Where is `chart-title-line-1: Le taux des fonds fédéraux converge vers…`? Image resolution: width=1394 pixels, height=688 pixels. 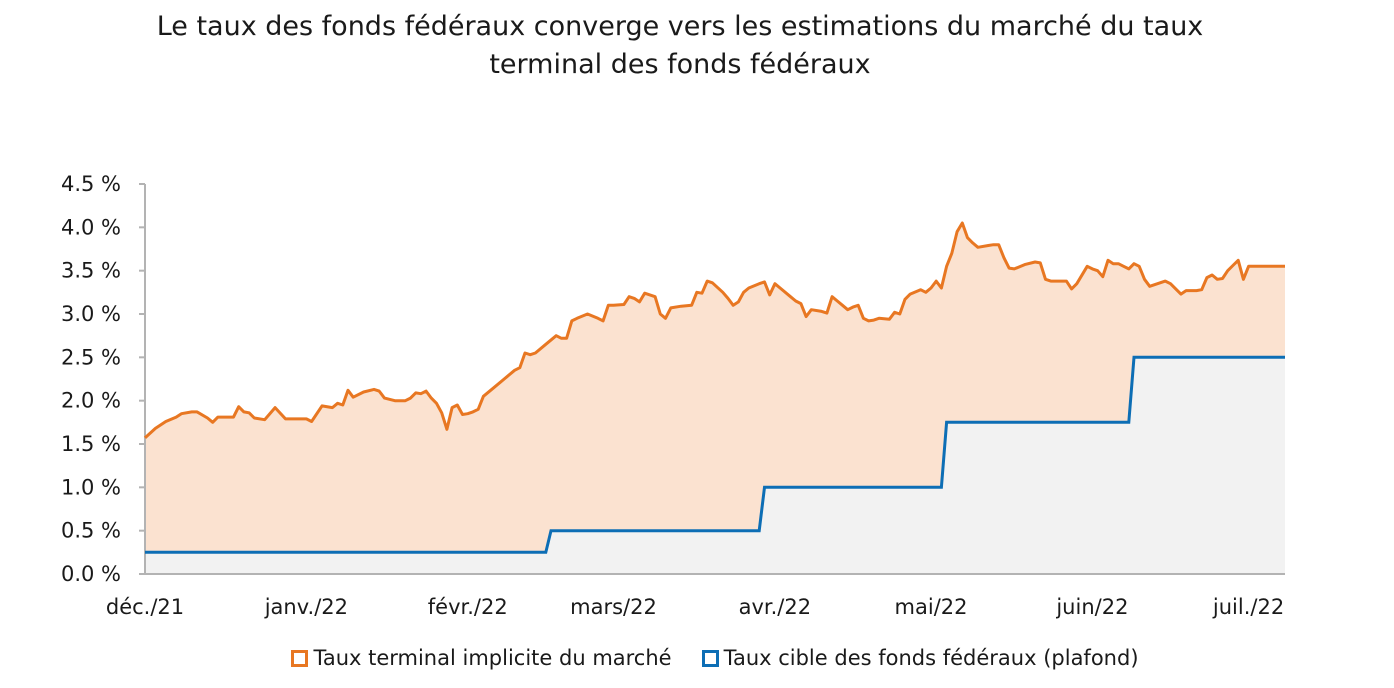 chart-title-line-1: Le taux des fonds fédéraux converge vers… is located at coordinates (680, 26).